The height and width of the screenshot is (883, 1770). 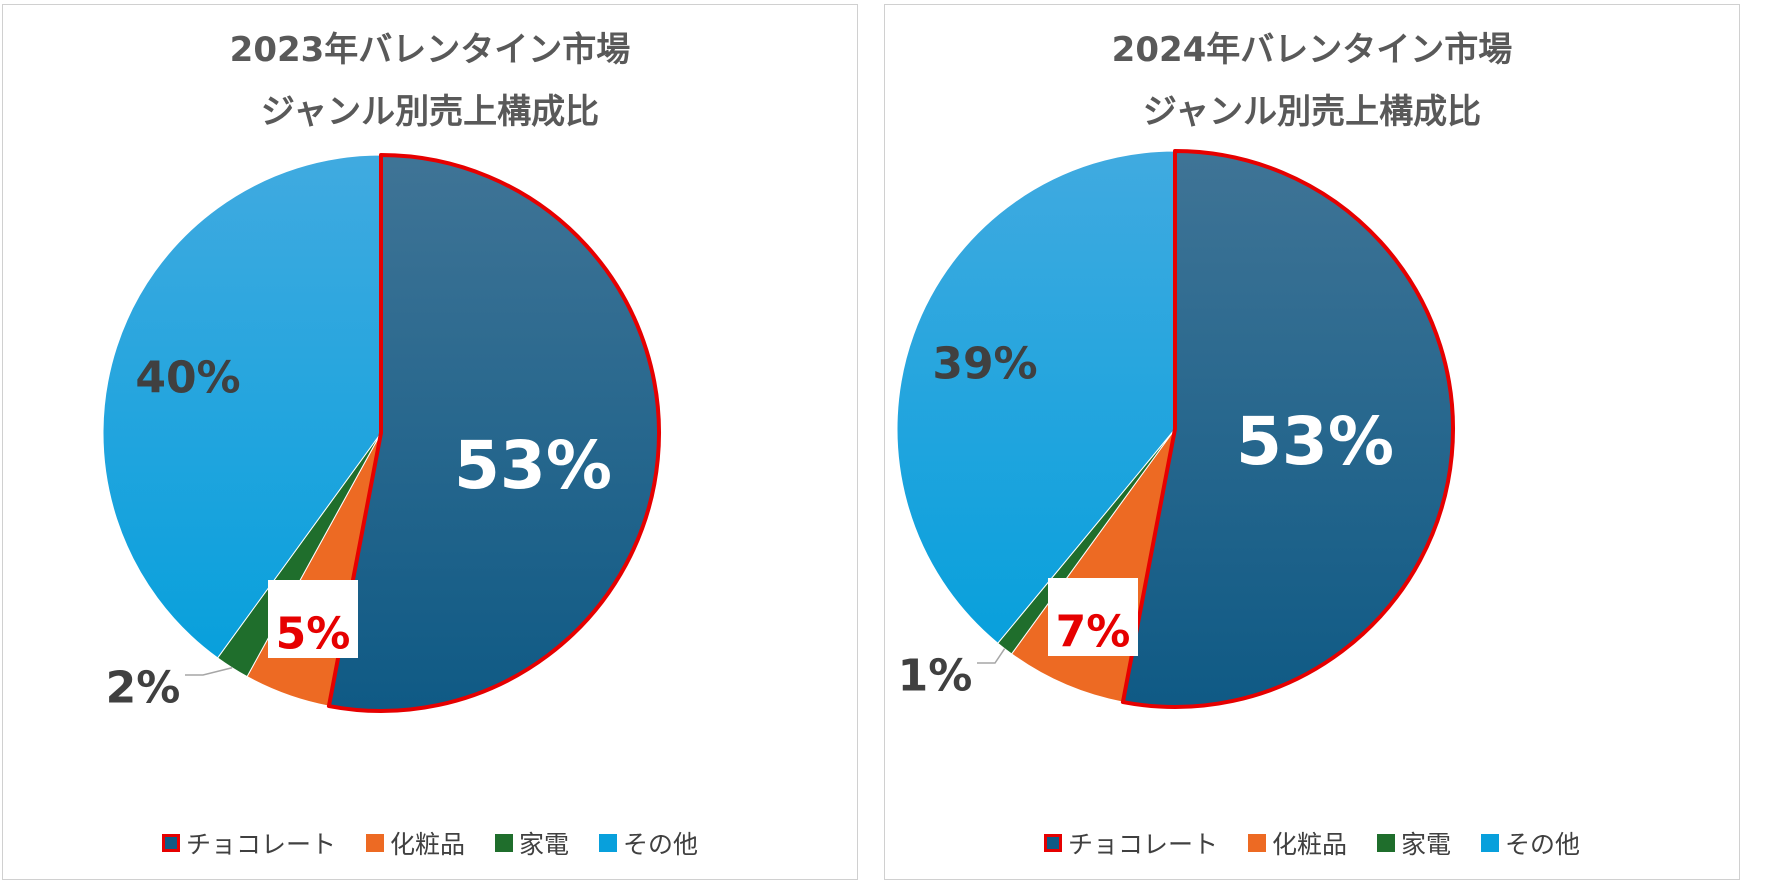 I want to click on data-label-cosmetics: 5%, so click(x=313, y=633).